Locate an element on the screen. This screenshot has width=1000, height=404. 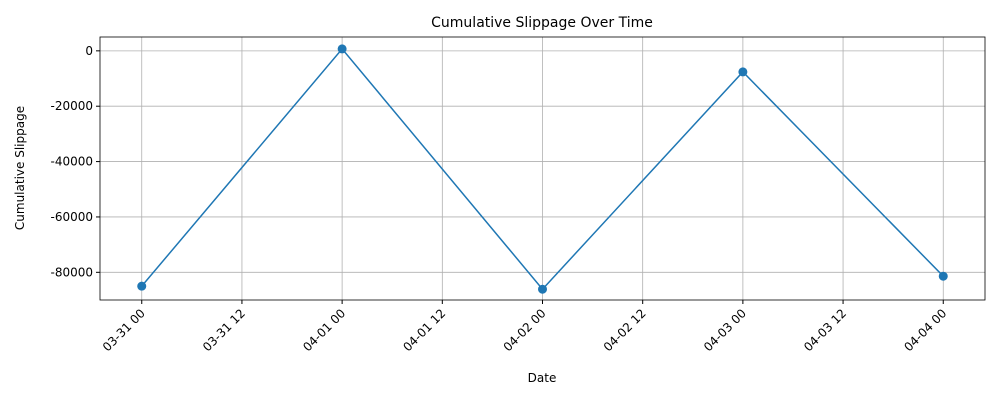
x-tick-label: 04-03 00 is located at coordinates (725, 330).